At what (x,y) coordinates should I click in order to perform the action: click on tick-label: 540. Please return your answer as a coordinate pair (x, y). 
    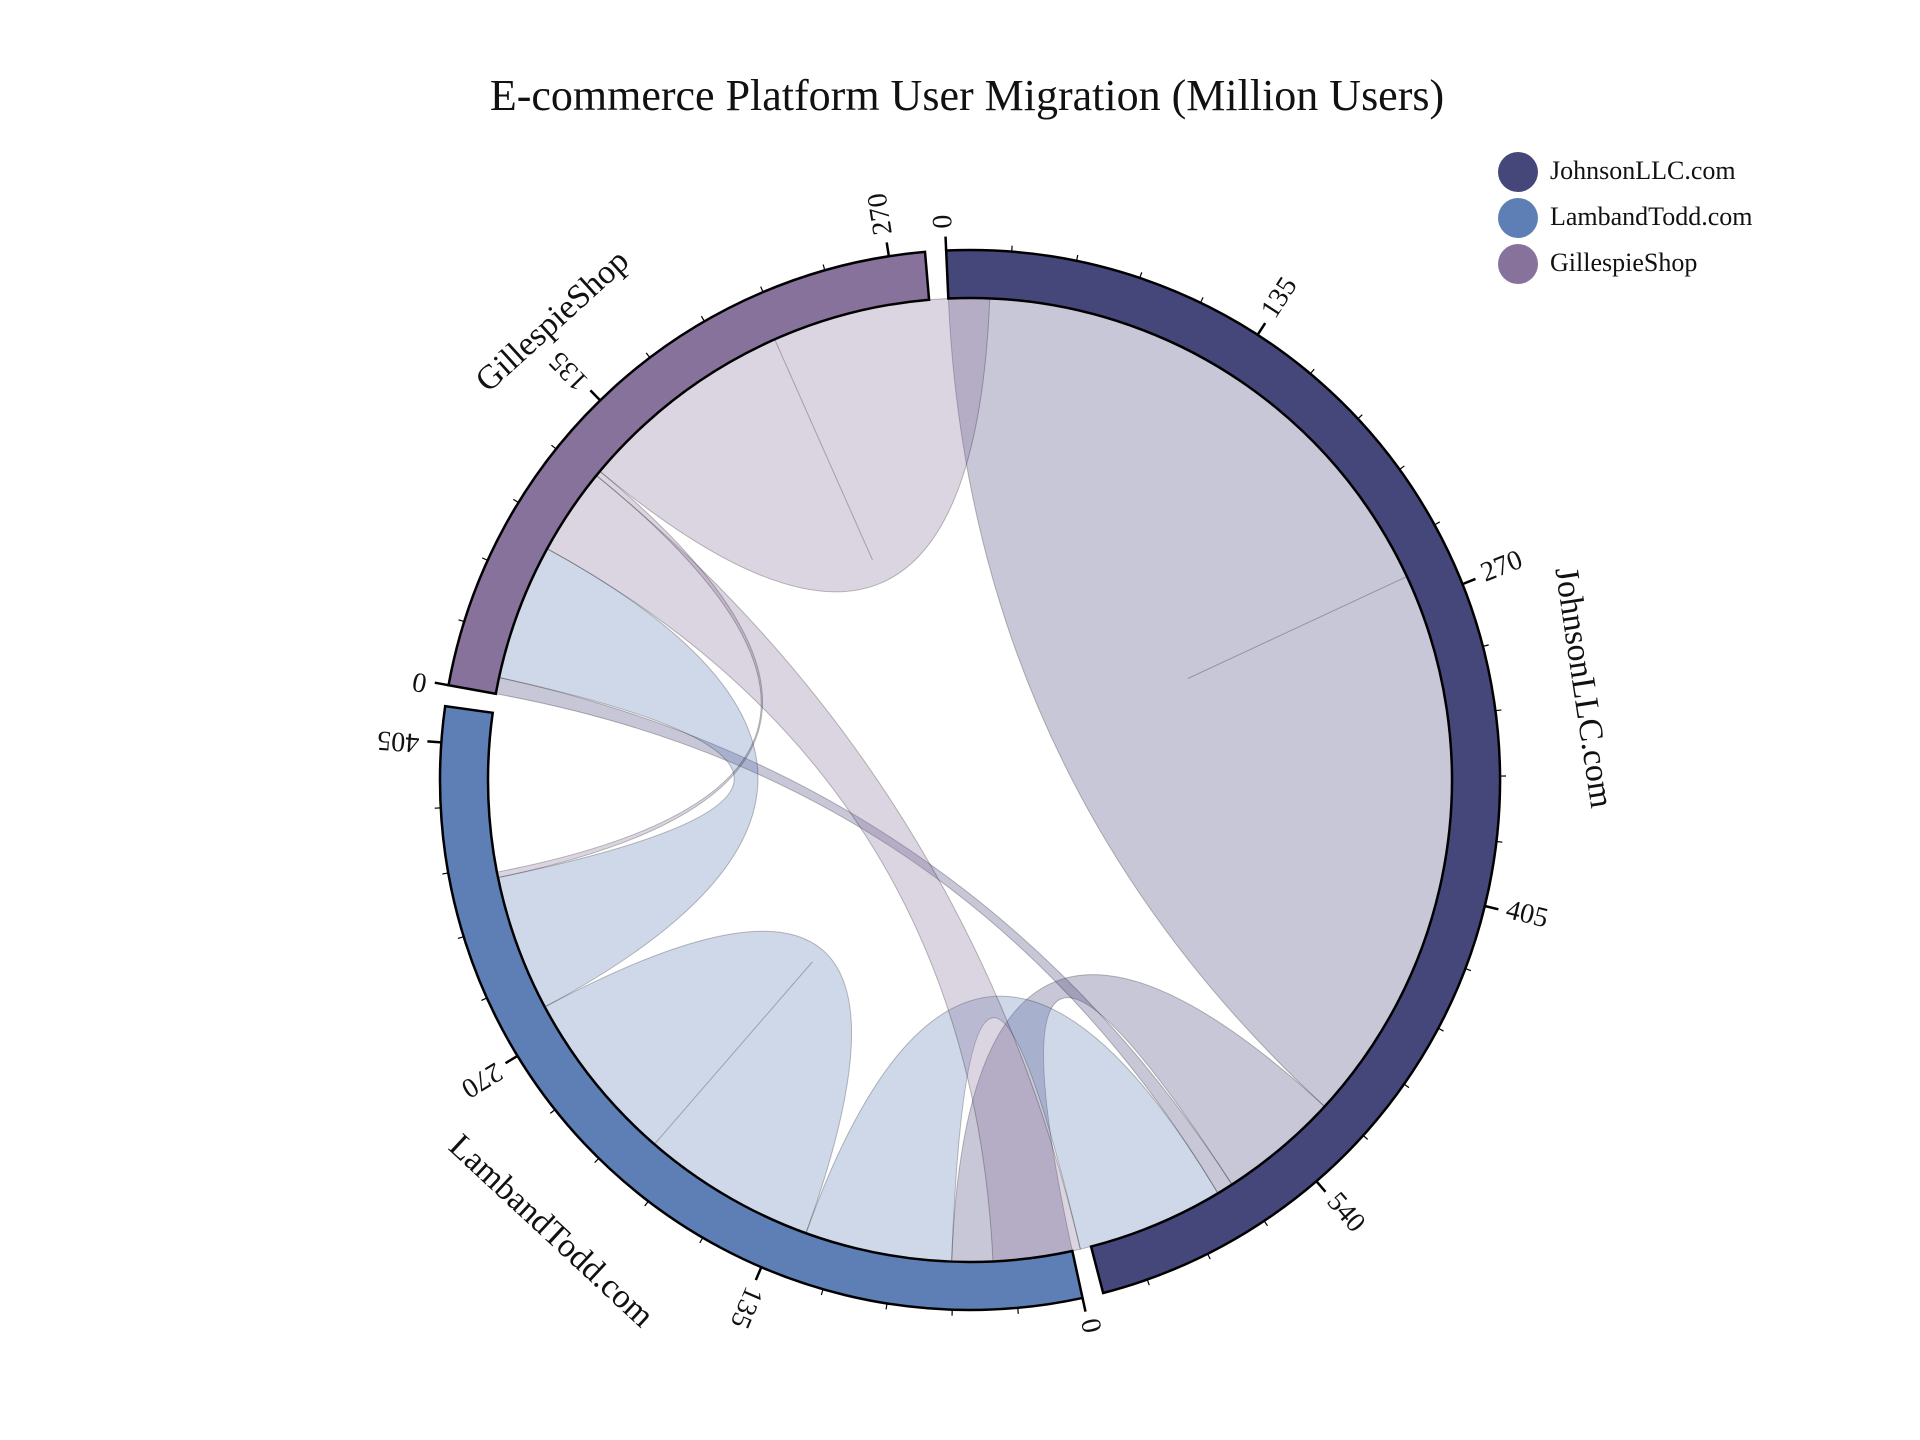
    Looking at the image, I should click on (1346, 1212).